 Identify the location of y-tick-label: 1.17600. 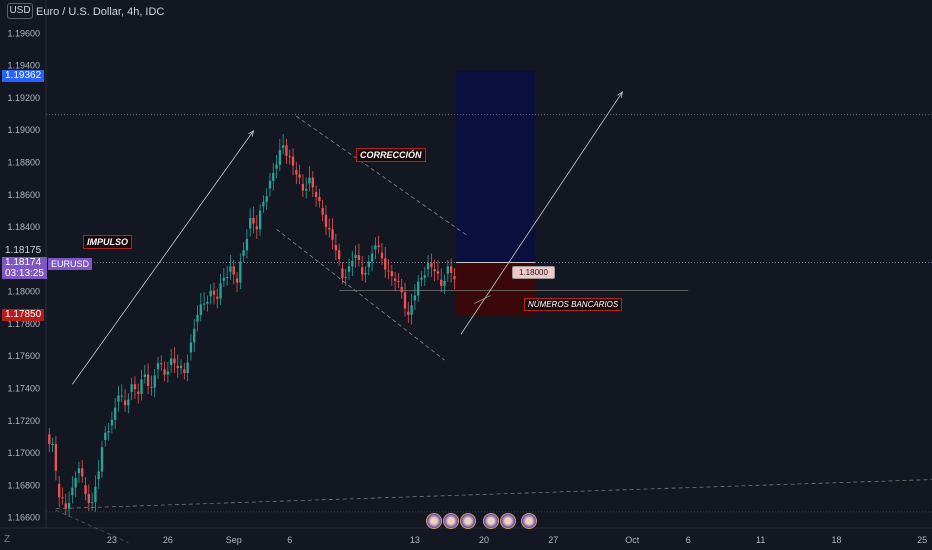
(23, 356).